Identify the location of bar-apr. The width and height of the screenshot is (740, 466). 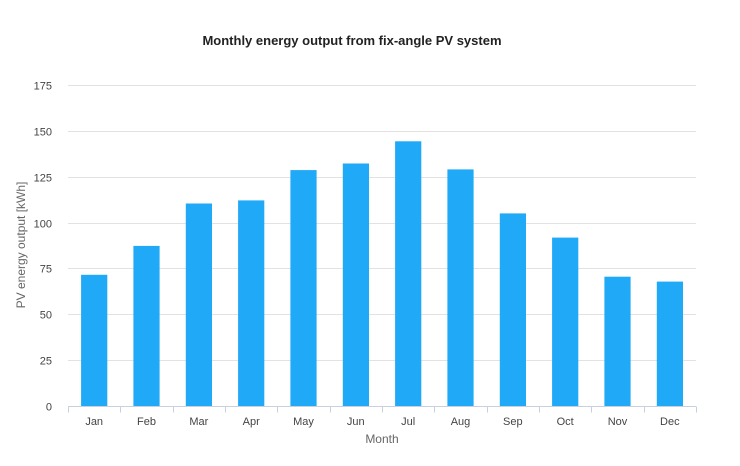
(251, 303).